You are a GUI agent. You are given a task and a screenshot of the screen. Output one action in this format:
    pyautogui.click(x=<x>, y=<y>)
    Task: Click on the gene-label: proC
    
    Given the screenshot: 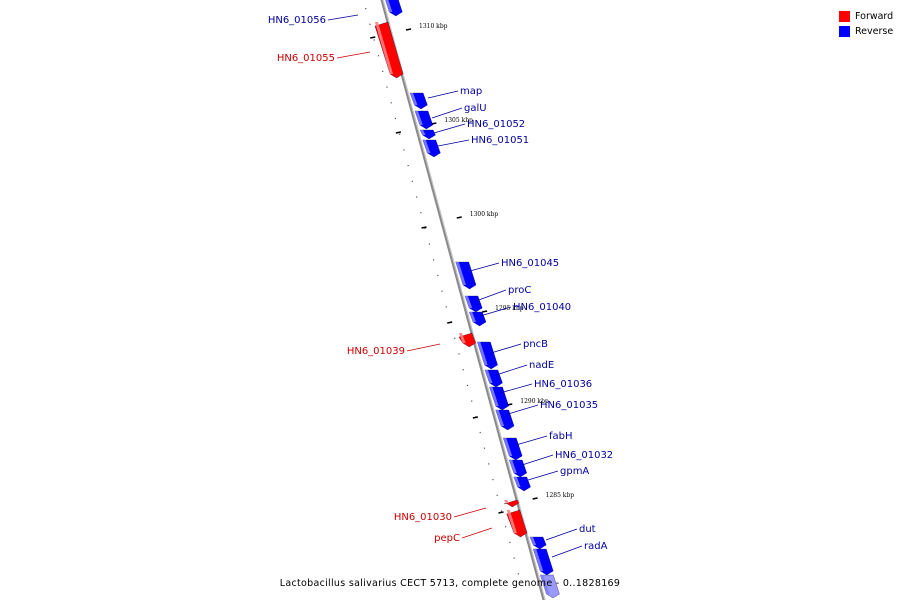 What is the action you would take?
    pyautogui.click(x=519, y=290)
    